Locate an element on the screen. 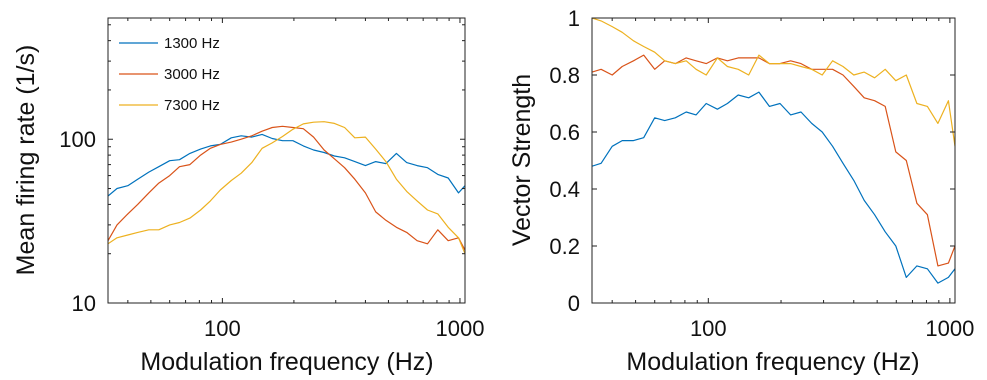 This screenshot has width=987, height=380. y-tick-label: 100 is located at coordinates (77, 139).